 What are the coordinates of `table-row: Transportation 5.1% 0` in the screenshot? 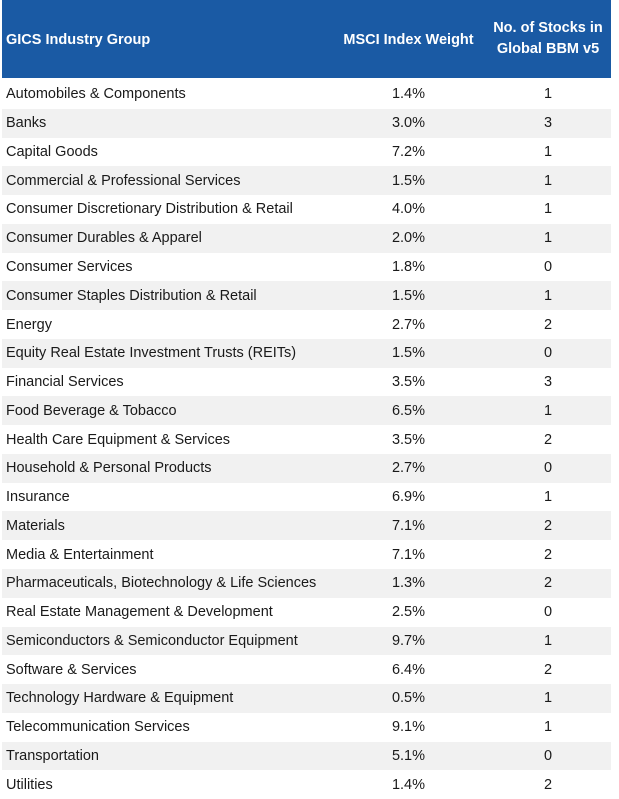 It's located at (306, 756).